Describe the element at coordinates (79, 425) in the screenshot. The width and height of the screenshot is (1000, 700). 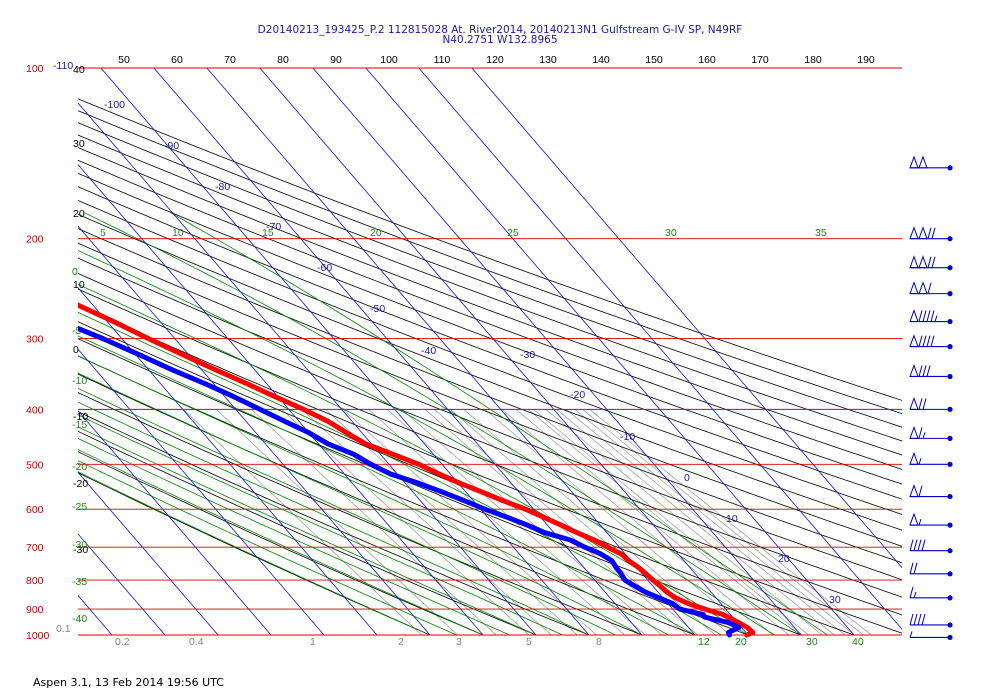
I see `left-green-label: -15` at that location.